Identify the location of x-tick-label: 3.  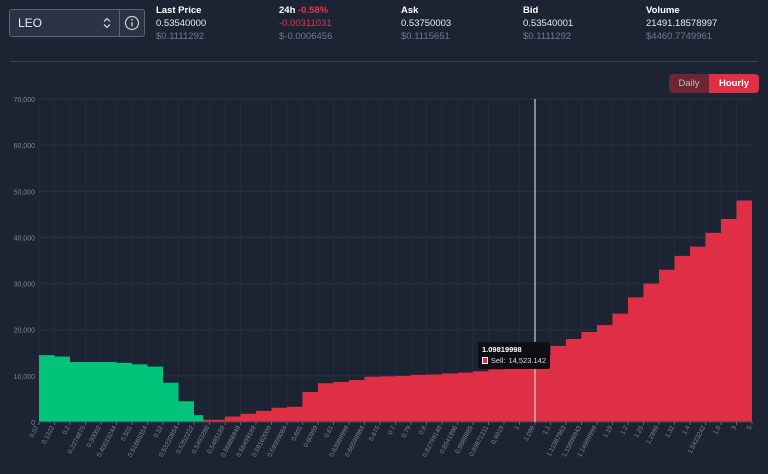
(734, 427).